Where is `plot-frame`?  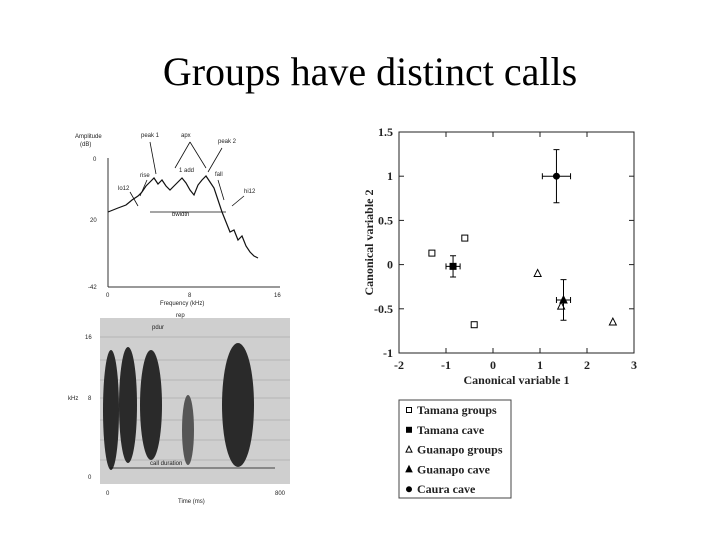 plot-frame is located at coordinates (516, 242).